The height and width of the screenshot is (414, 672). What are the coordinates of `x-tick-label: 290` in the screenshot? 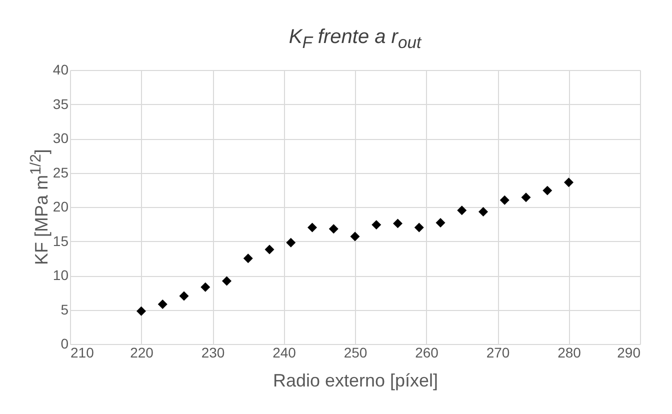 It's located at (629, 352).